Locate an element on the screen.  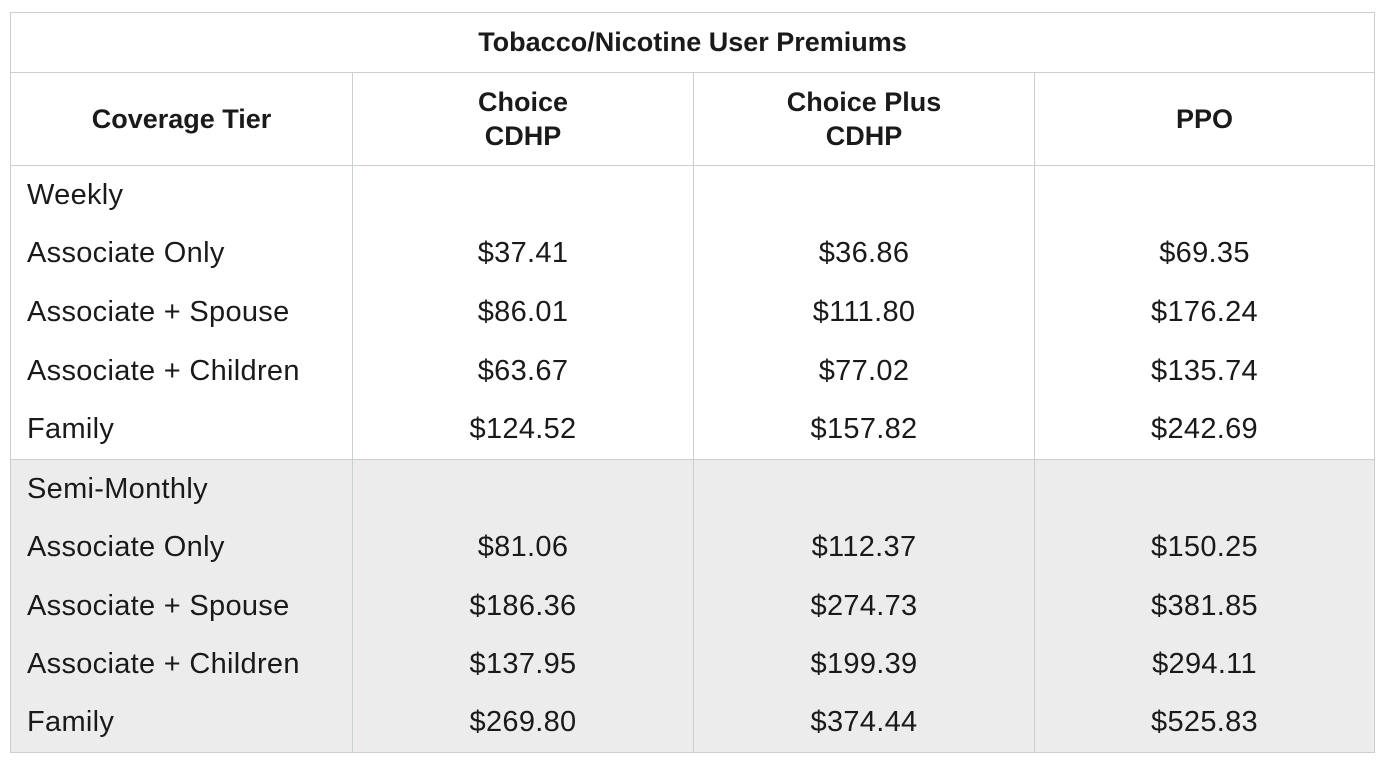
premium-value: $525.83 is located at coordinates (1204, 722).